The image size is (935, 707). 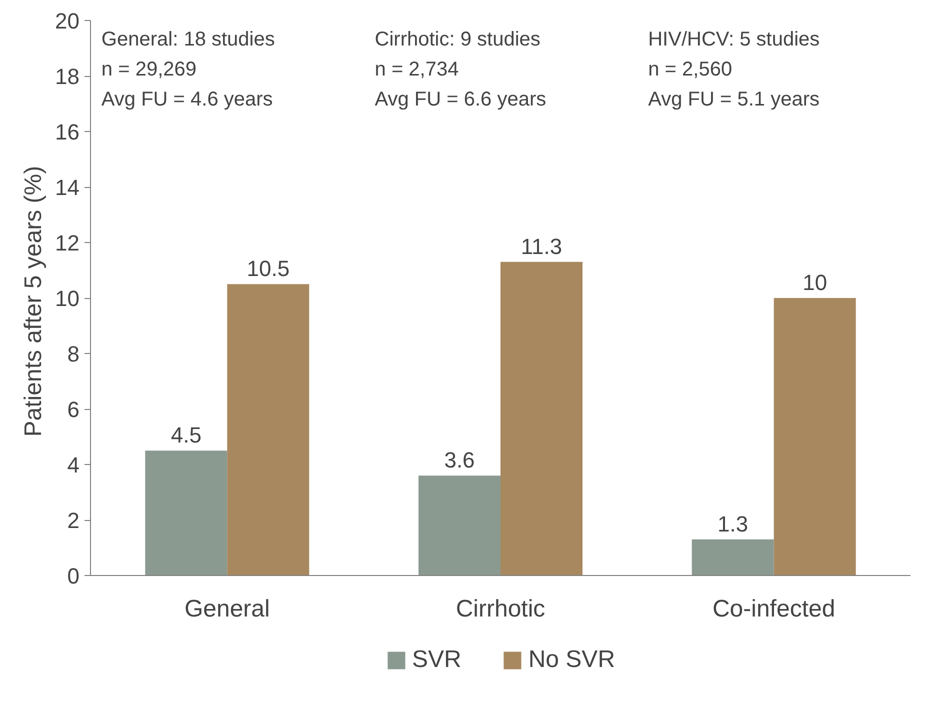 What do you see at coordinates (73, 576) in the screenshot?
I see `y-tick-label: 0` at bounding box center [73, 576].